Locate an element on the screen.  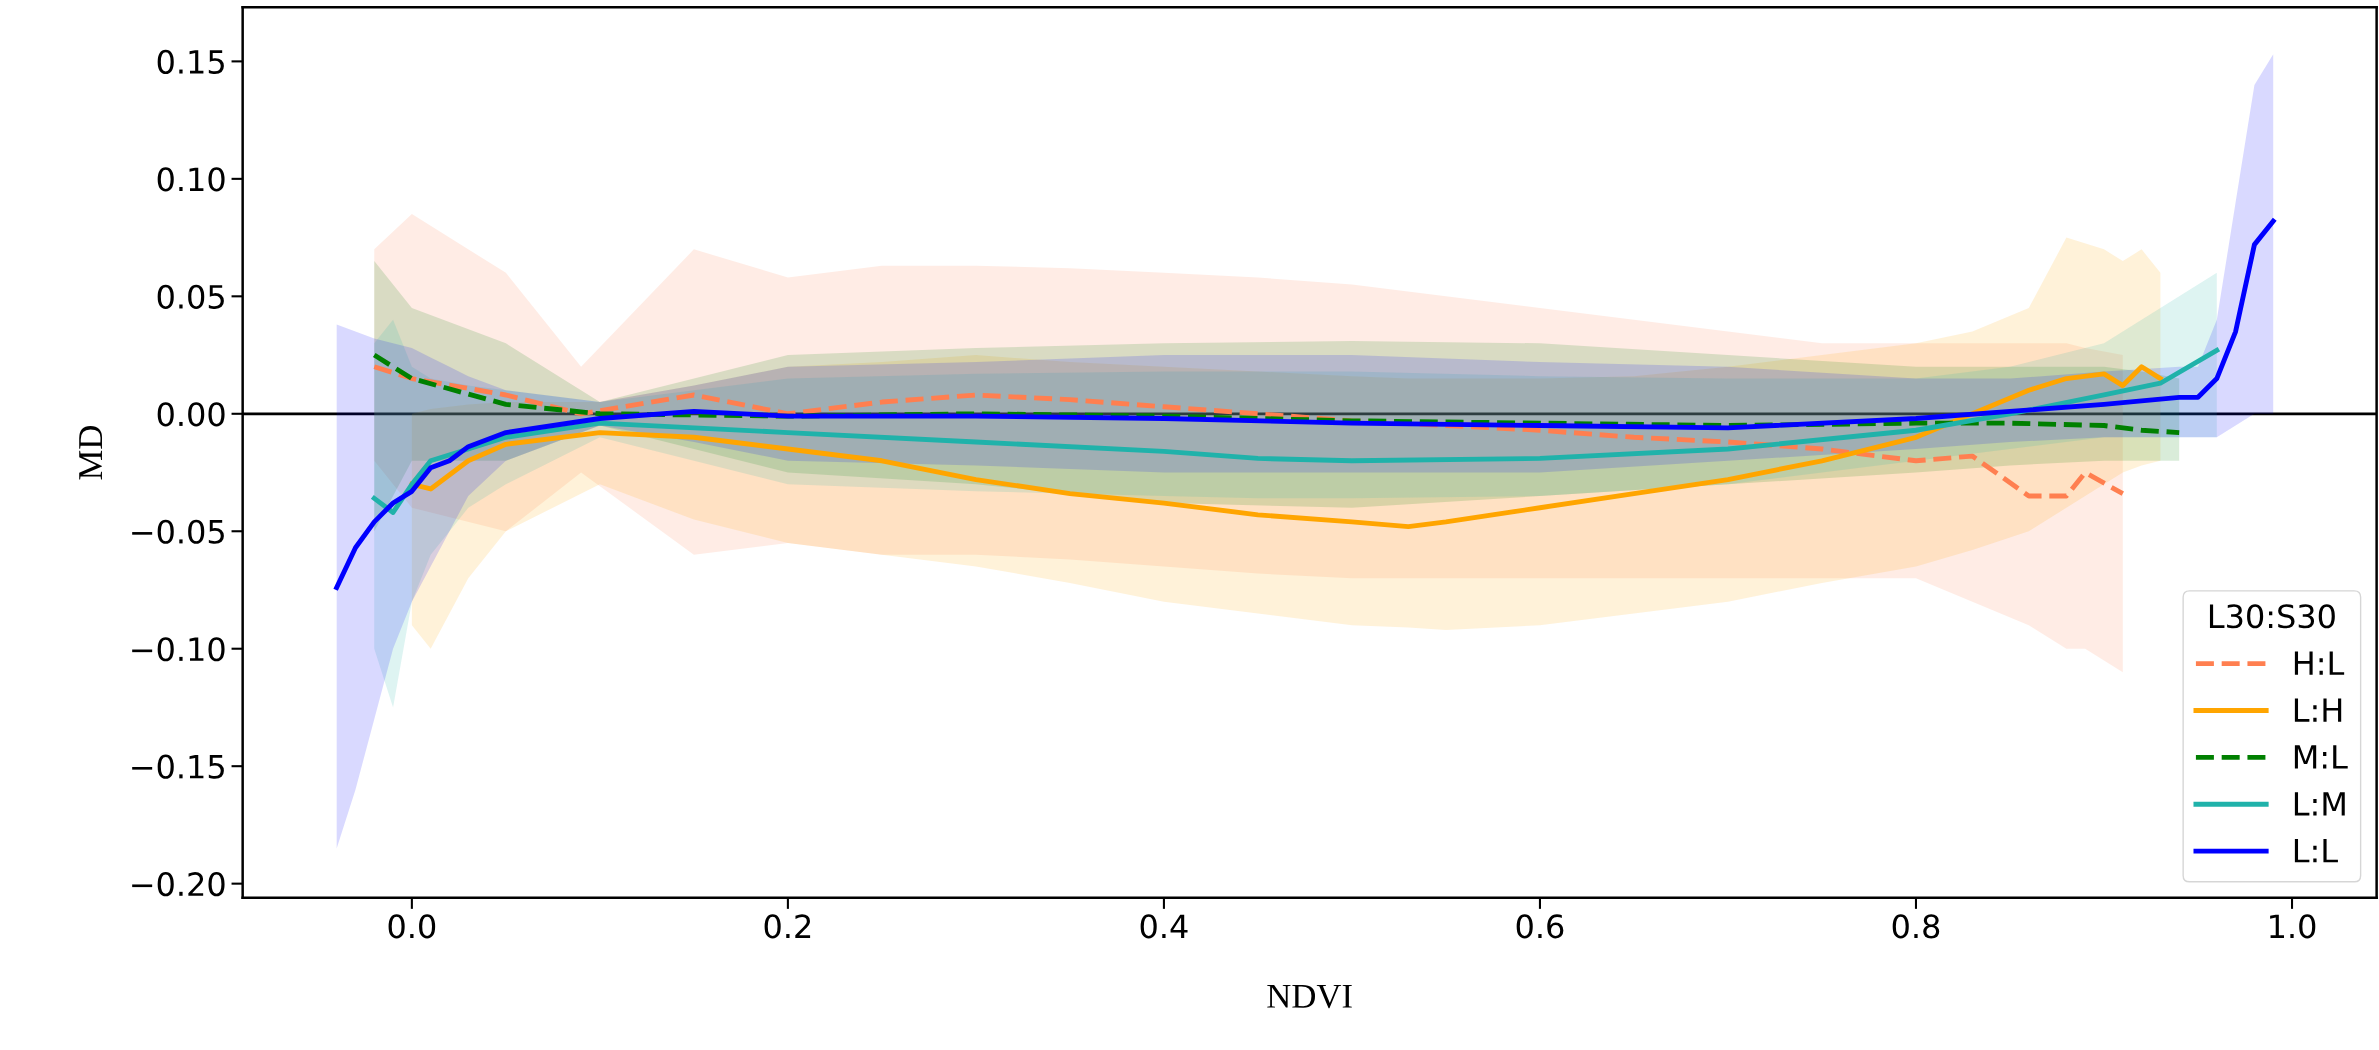
y-tick-label: 0.00 is located at coordinates (191, 414).